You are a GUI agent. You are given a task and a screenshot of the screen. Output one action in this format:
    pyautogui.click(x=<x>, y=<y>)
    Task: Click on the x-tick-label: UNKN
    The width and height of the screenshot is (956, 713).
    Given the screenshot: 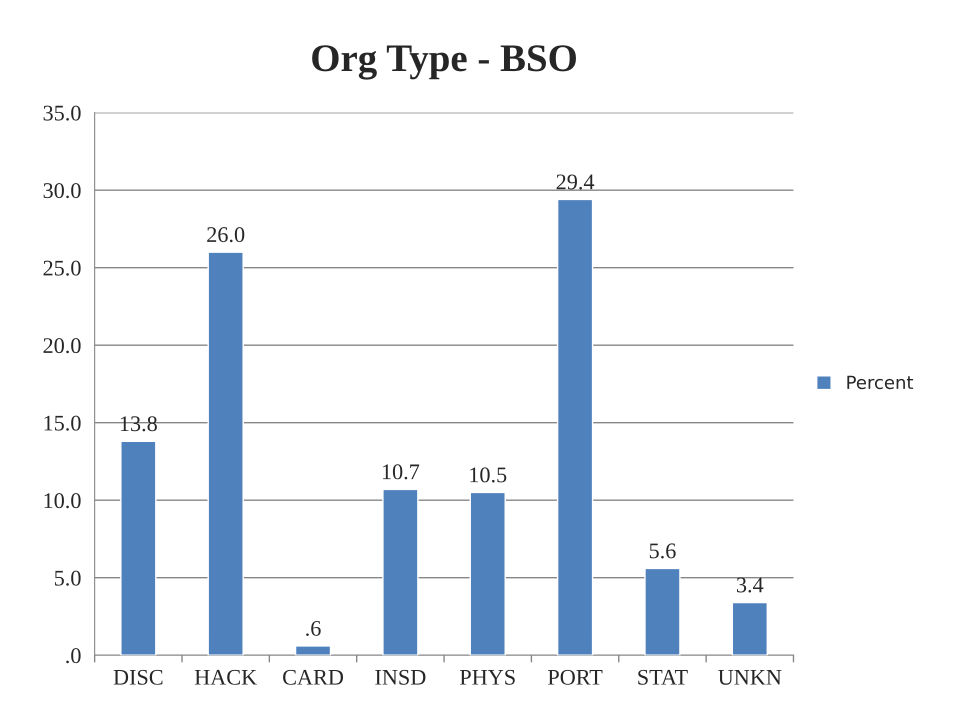 What is the action you would take?
    pyautogui.click(x=750, y=677)
    